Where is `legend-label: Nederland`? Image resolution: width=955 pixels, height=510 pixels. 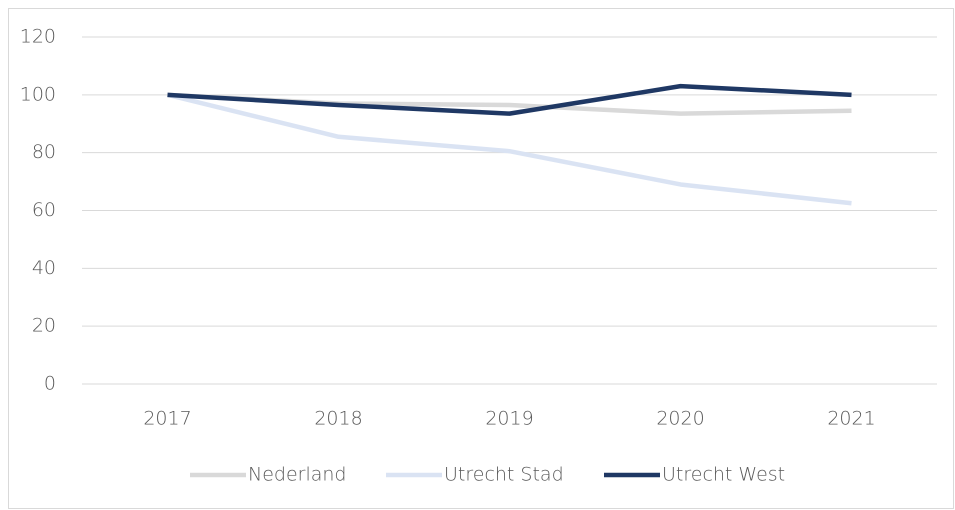
legend-label: Nederland is located at coordinates (297, 475).